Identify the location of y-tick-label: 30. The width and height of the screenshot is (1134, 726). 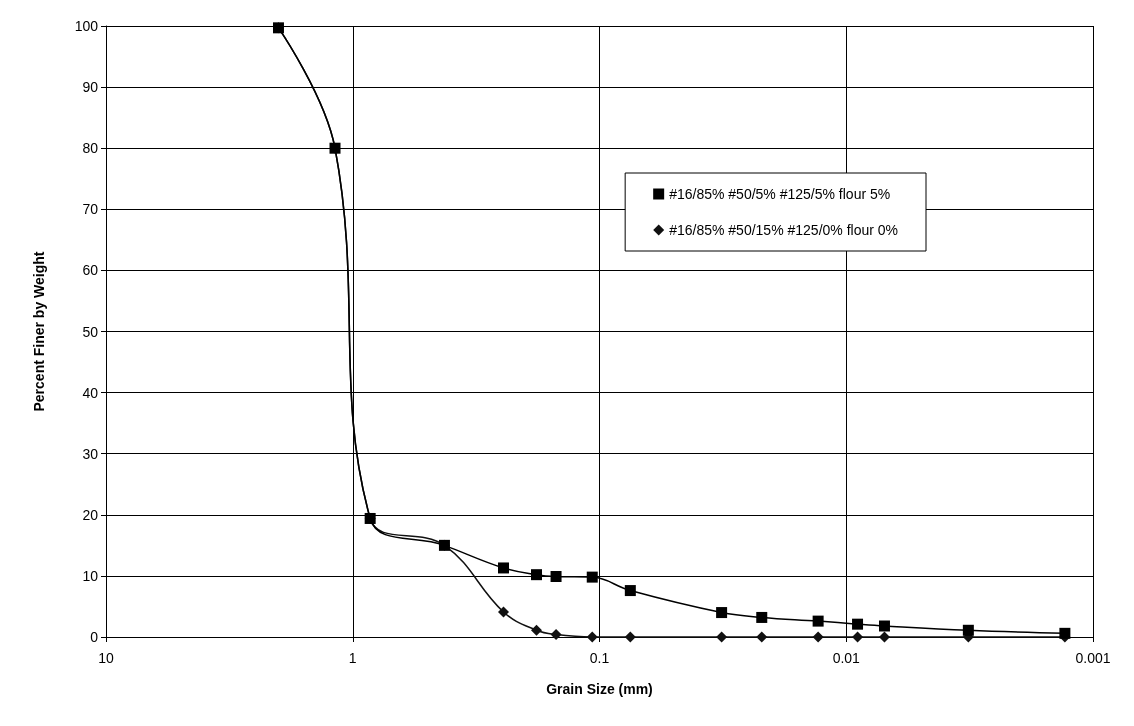
(90, 453).